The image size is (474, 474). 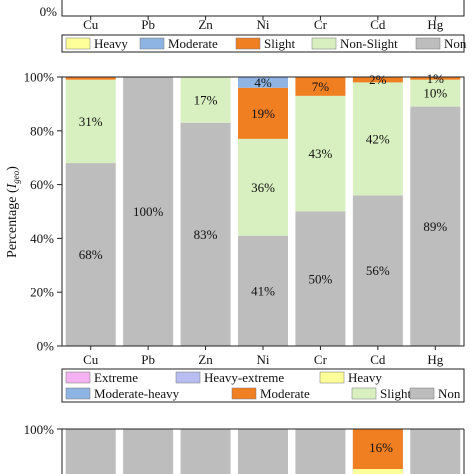 I want to click on top-legend-swatch-slight, so click(x=248, y=43).